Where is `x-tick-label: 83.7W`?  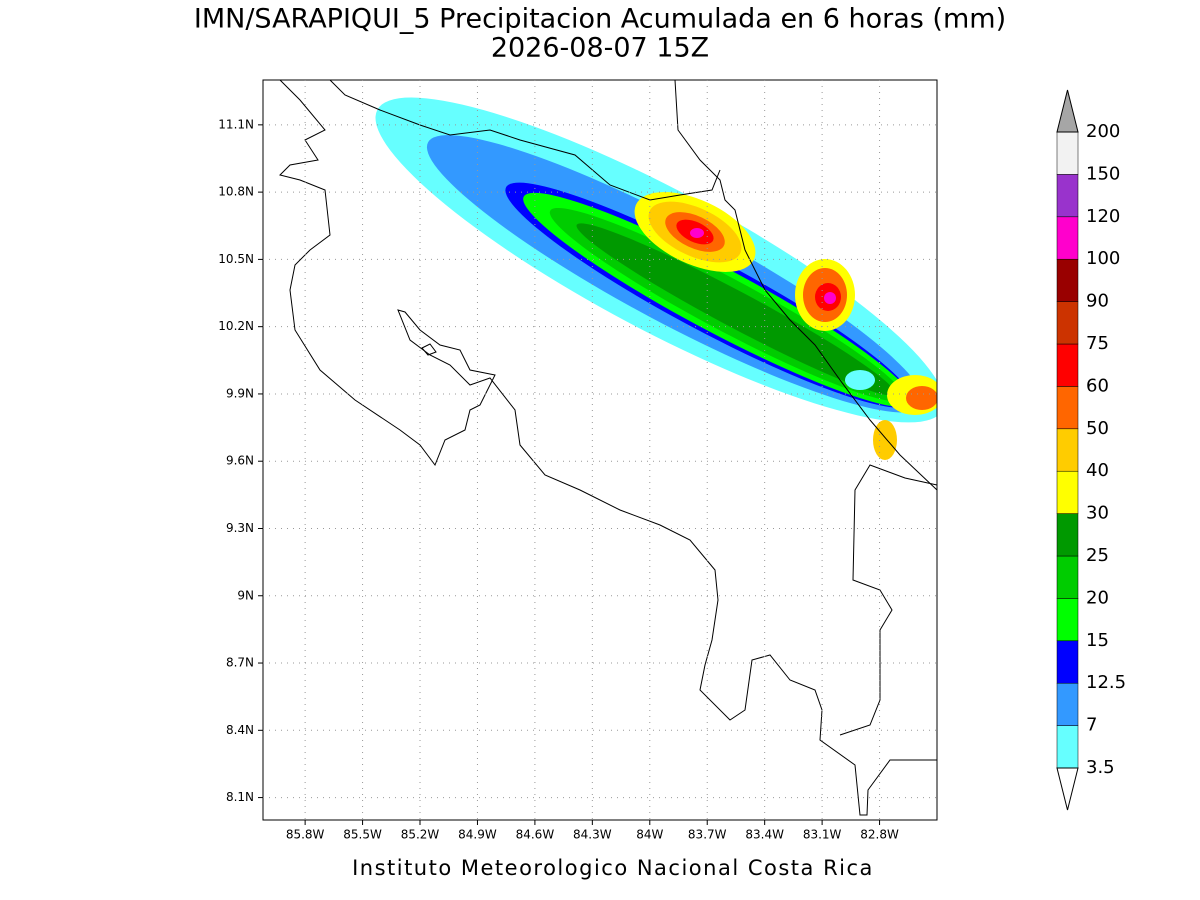
x-tick-label: 83.7W is located at coordinates (707, 835).